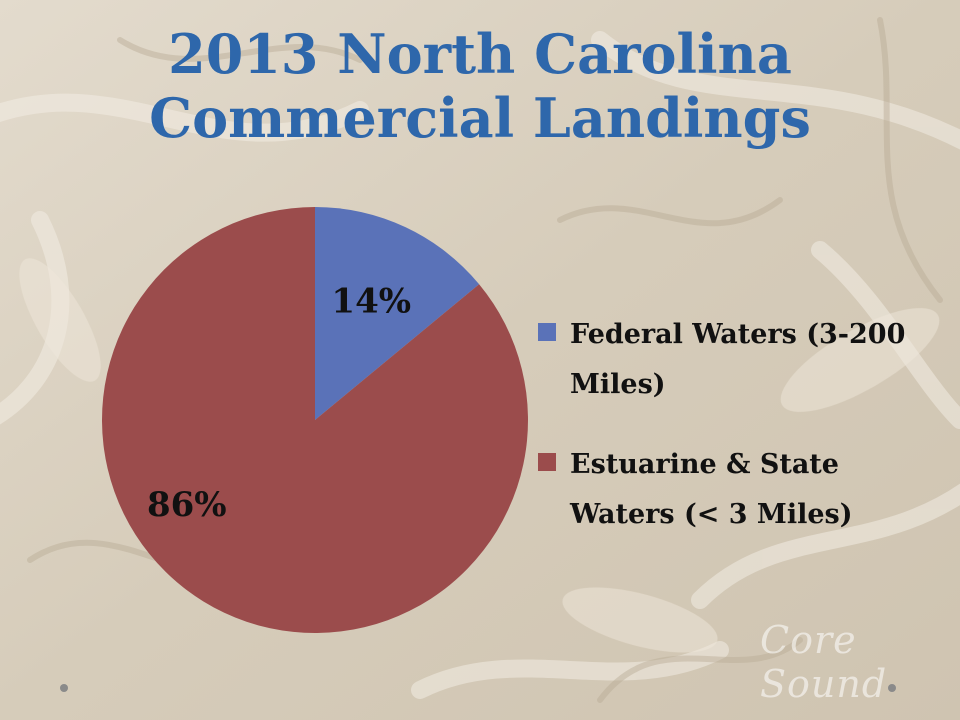 Image resolution: width=960 pixels, height=720 pixels. What do you see at coordinates (711, 489) in the screenshot?
I see `legend-label-estuarine: Estuarine & State Waters (< 3 Miles)` at bounding box center [711, 489].